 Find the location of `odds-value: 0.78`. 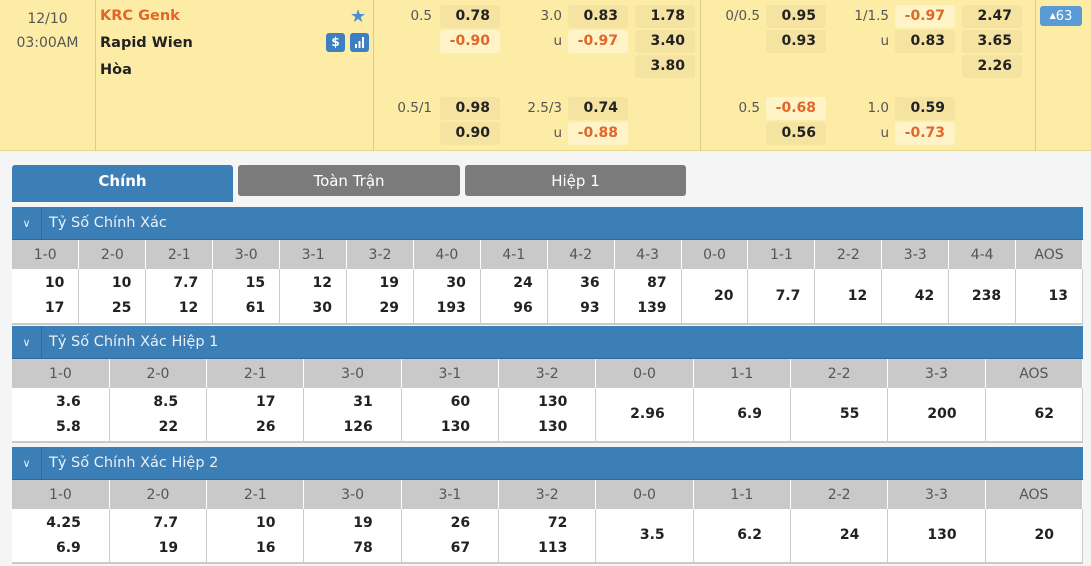

odds-value: 0.78 is located at coordinates (470, 16).